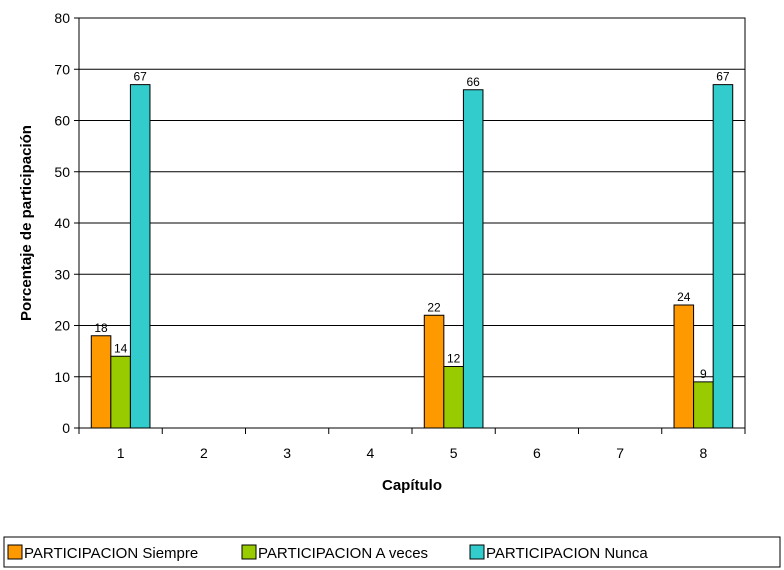 This screenshot has height=570, width=784. I want to click on x-axis-ticks: 1 2 3 4 5 6 7 8, so click(412, 444).